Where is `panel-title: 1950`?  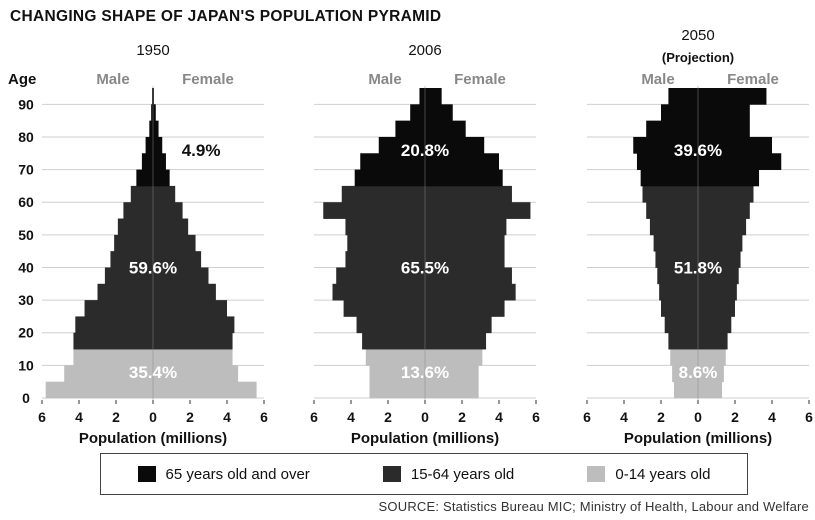
panel-title: 1950 is located at coordinates (152, 50).